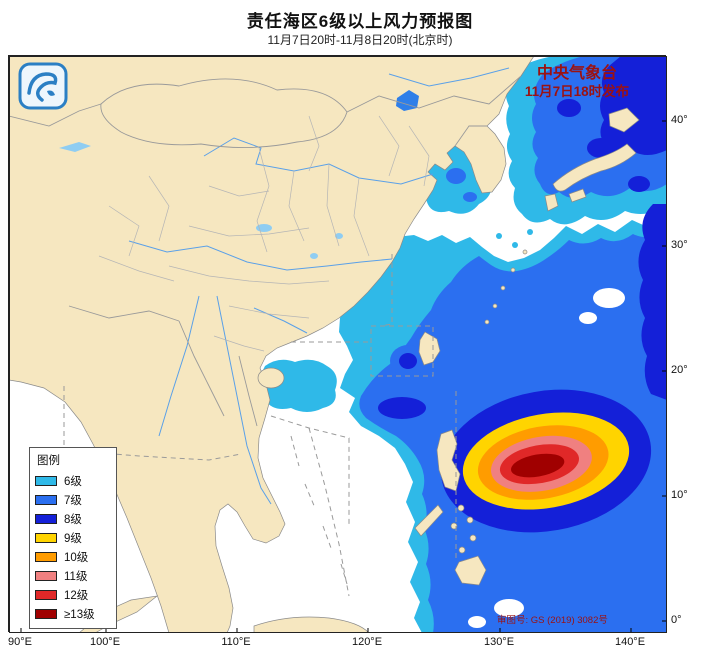 This screenshot has width=720, height=649. Describe the element at coordinates (630, 642) in the screenshot. I see `x-axis-label-140e: 140°E` at that location.